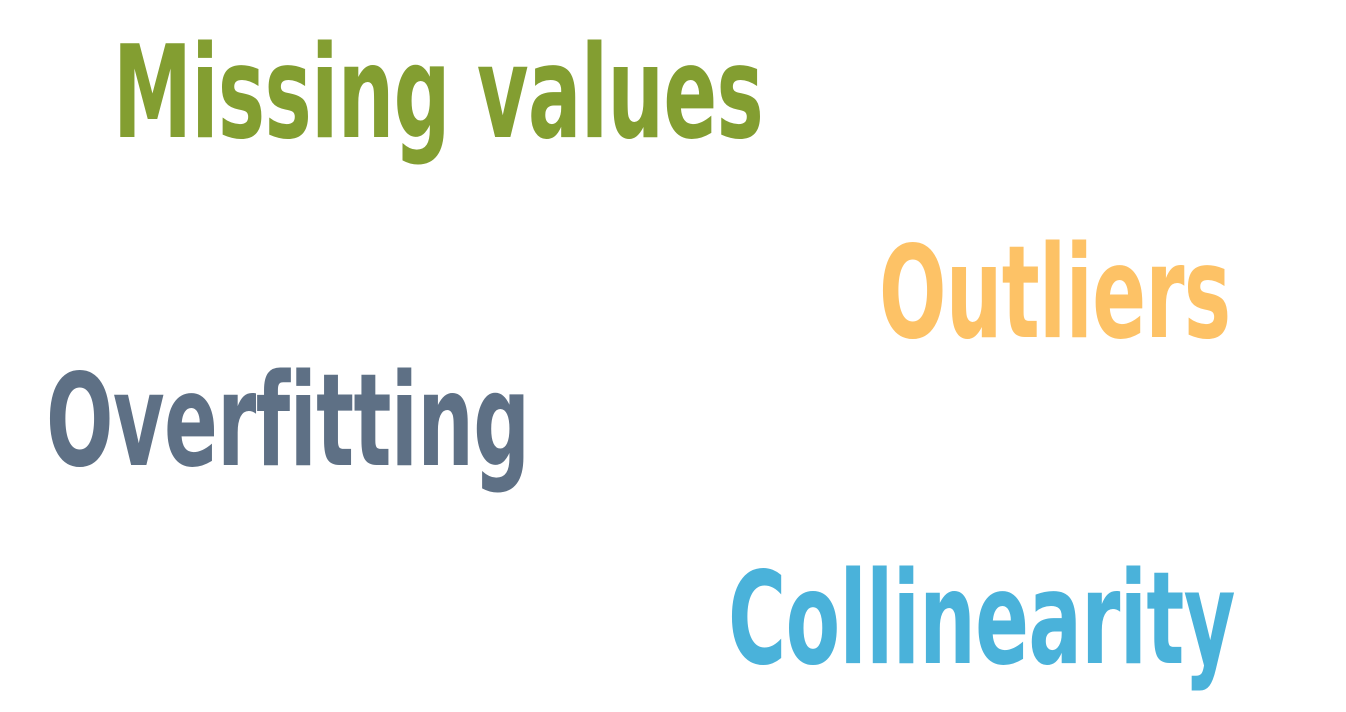 The width and height of the screenshot is (1346, 712). What do you see at coordinates (288, 421) in the screenshot?
I see `word-overfitting: Overfitting` at bounding box center [288, 421].